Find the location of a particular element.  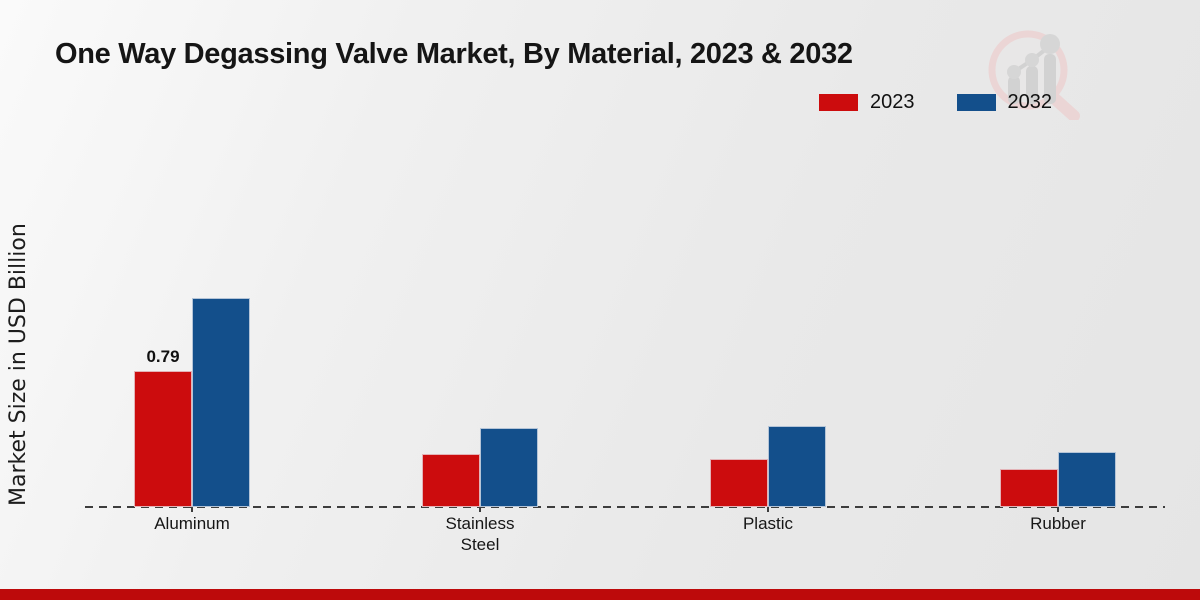

category-label-plastic: Plastic is located at coordinates (768, 523).